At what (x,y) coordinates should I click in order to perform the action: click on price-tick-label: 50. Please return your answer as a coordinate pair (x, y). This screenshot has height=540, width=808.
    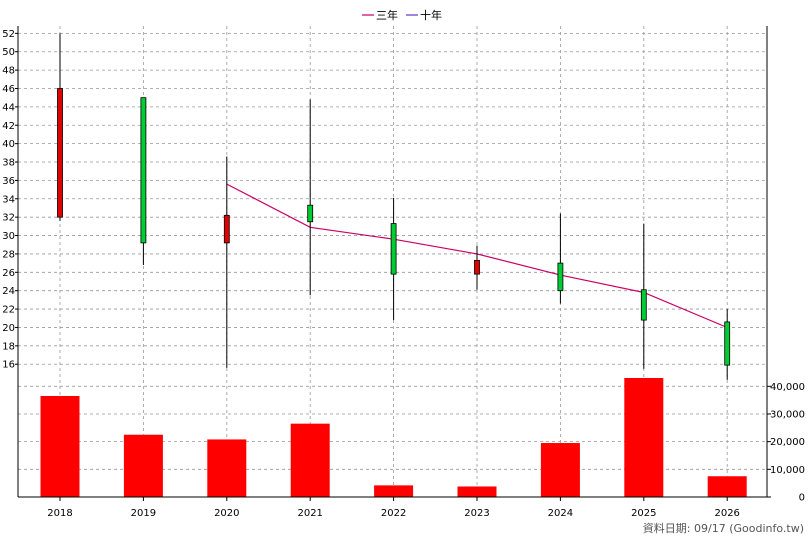
    Looking at the image, I should click on (8, 52).